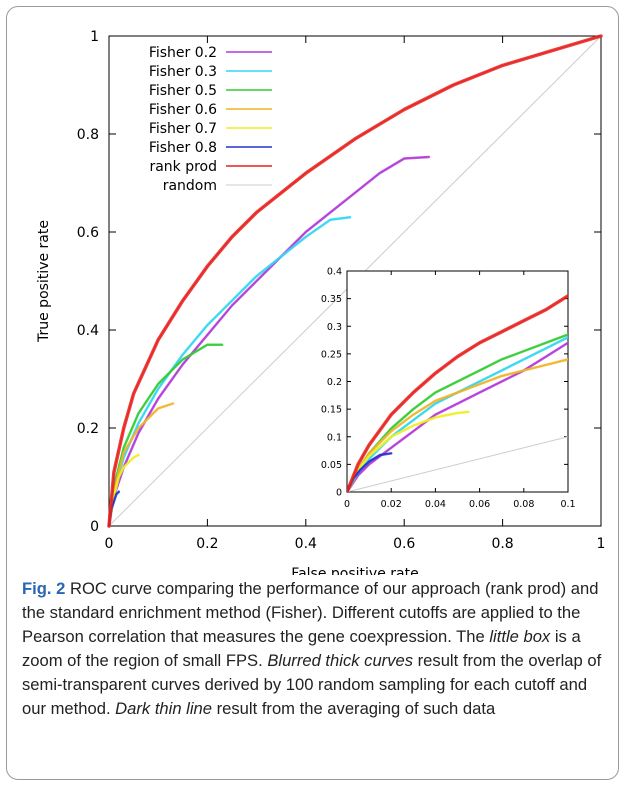 This screenshot has height=788, width=627. Describe the element at coordinates (339, 493) in the screenshot. I see `inset-y-tick-label: 0` at that location.